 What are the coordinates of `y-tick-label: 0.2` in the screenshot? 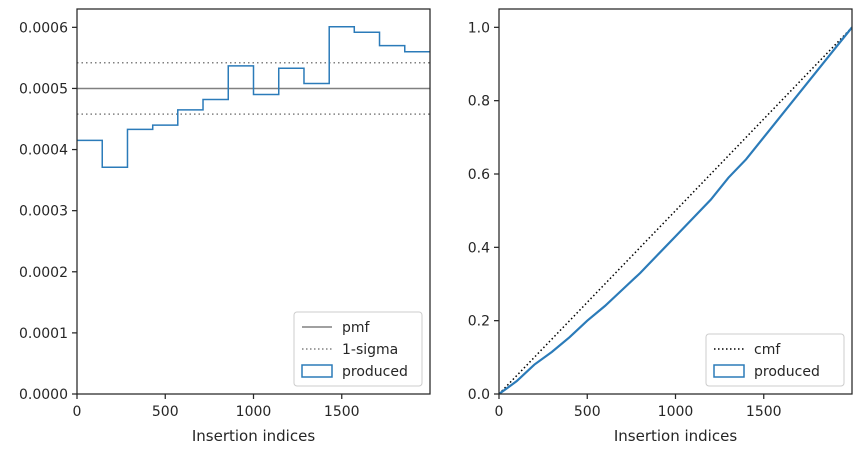 It's located at (479, 322).